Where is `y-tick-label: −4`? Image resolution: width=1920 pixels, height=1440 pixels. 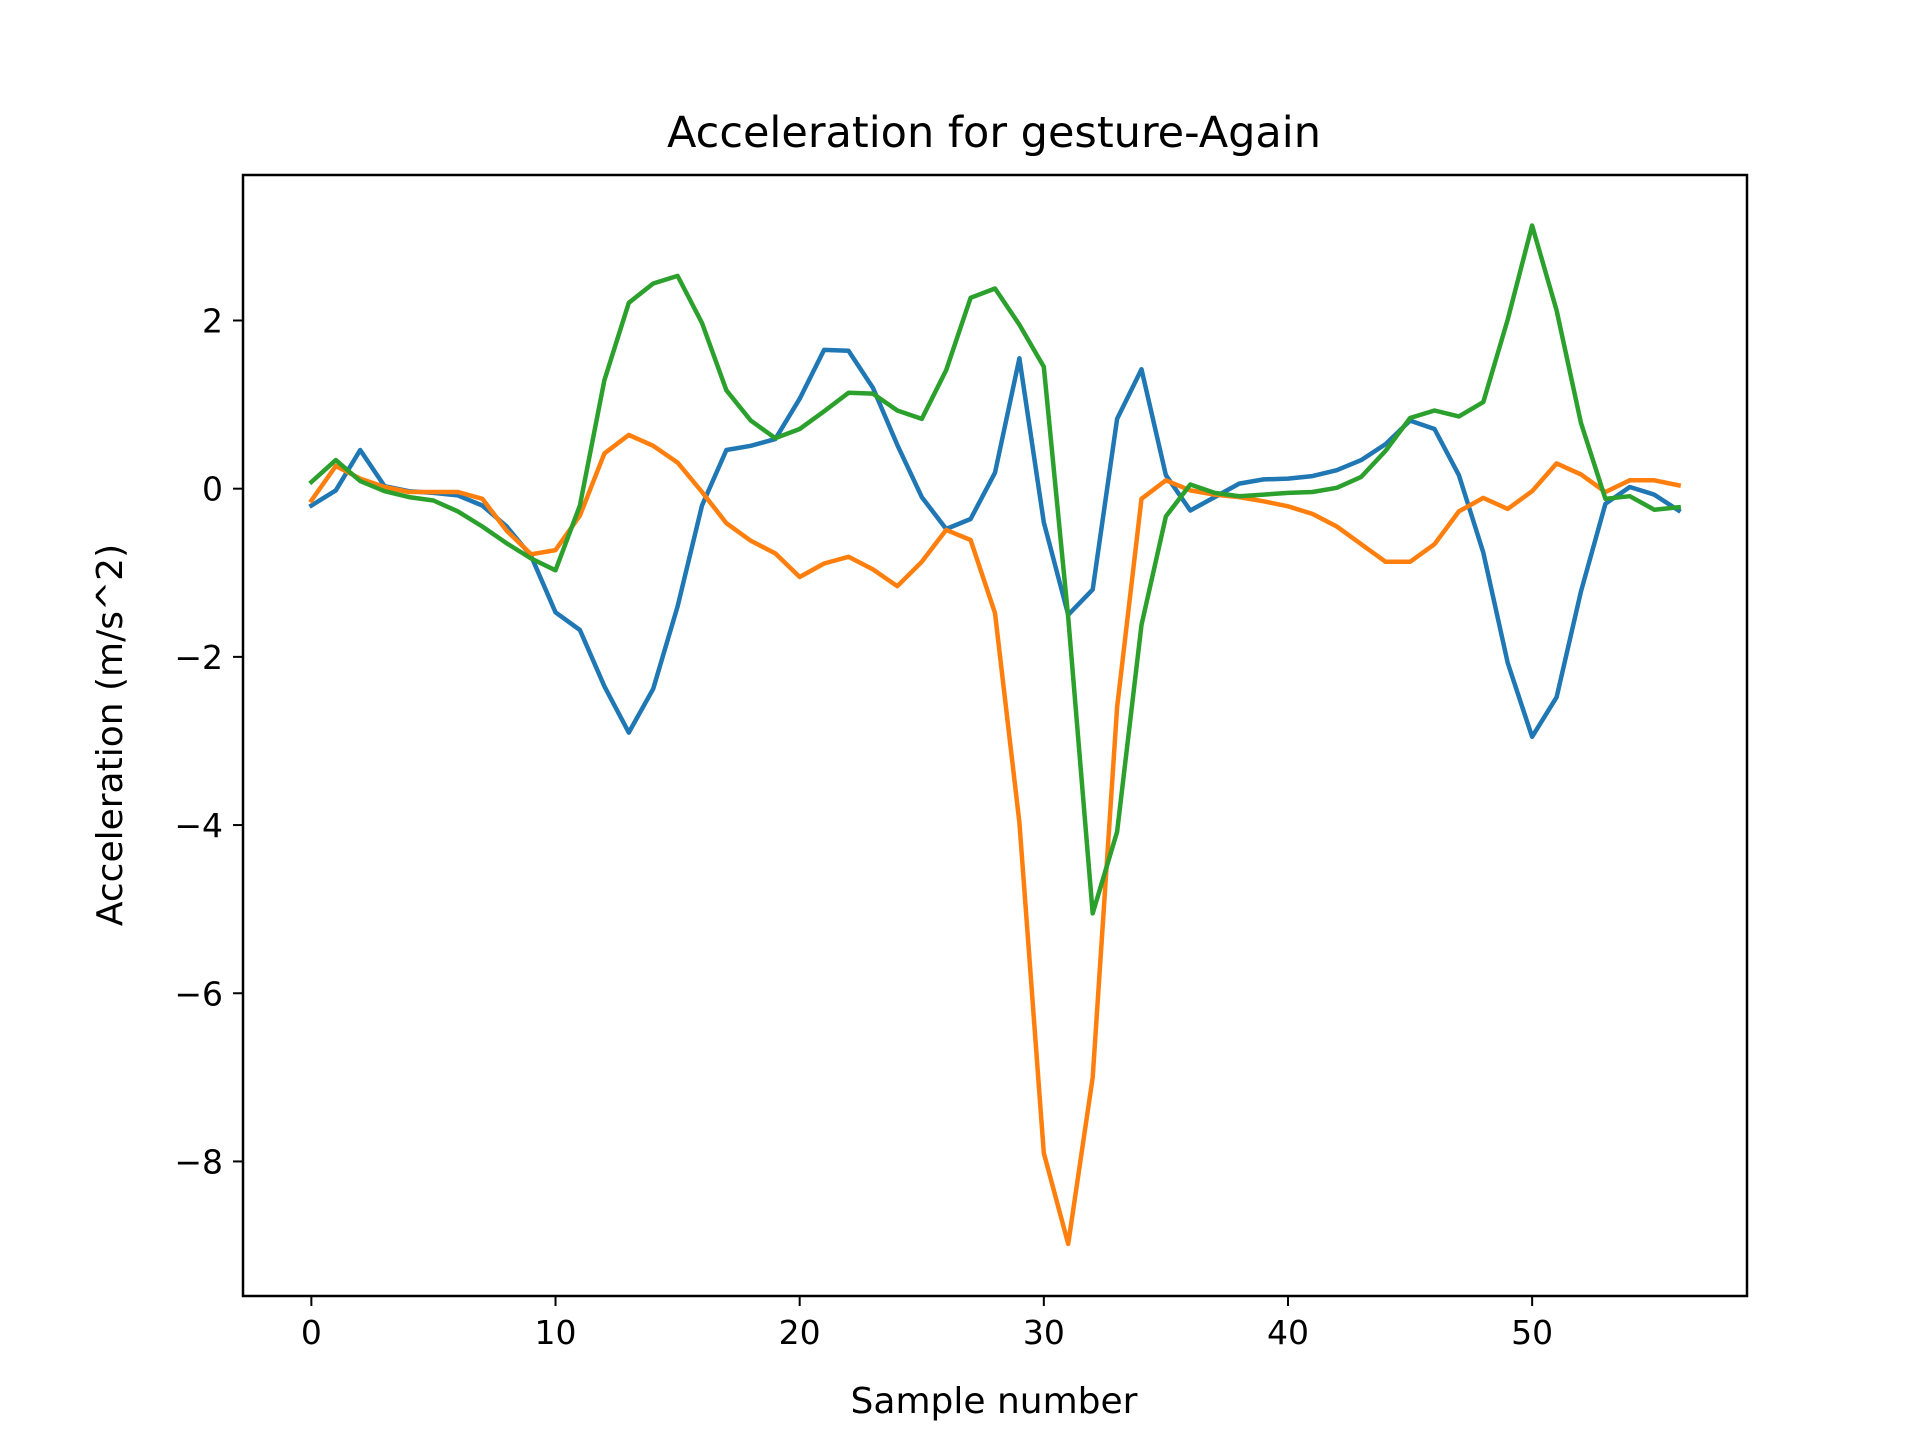 y-tick-label: −4 is located at coordinates (198, 825).